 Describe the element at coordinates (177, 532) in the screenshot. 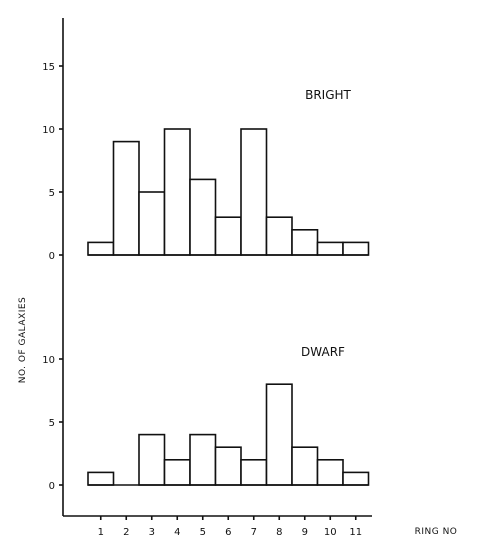

I see `x-tick-label: 4` at that location.